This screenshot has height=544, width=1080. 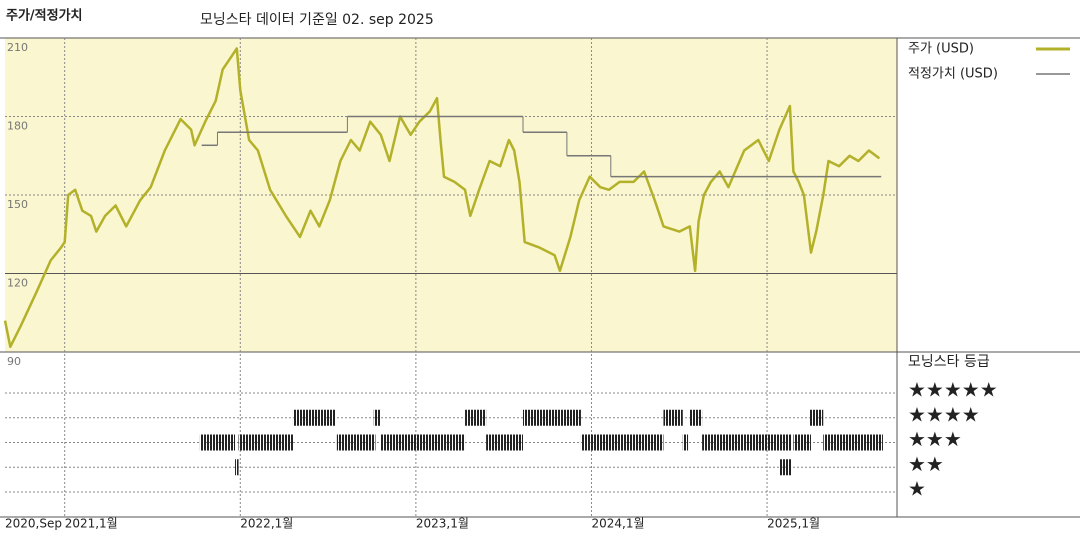 I want to click on y-tick-label: 120, so click(x=17, y=283).